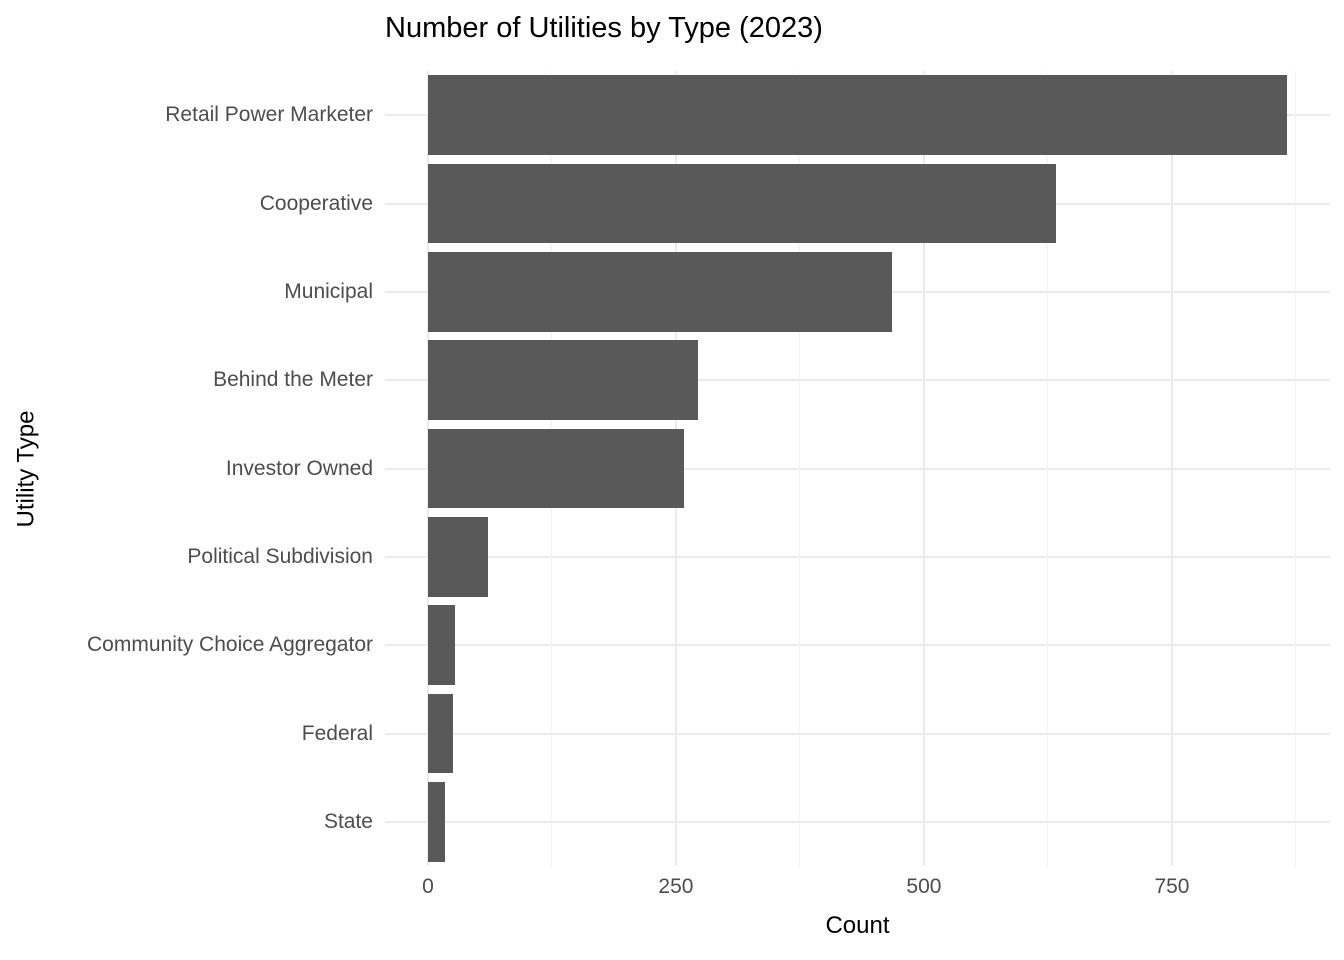 This screenshot has height=960, width=1344. I want to click on chart-title: Number of Utilities by Type (2023), so click(604, 28).